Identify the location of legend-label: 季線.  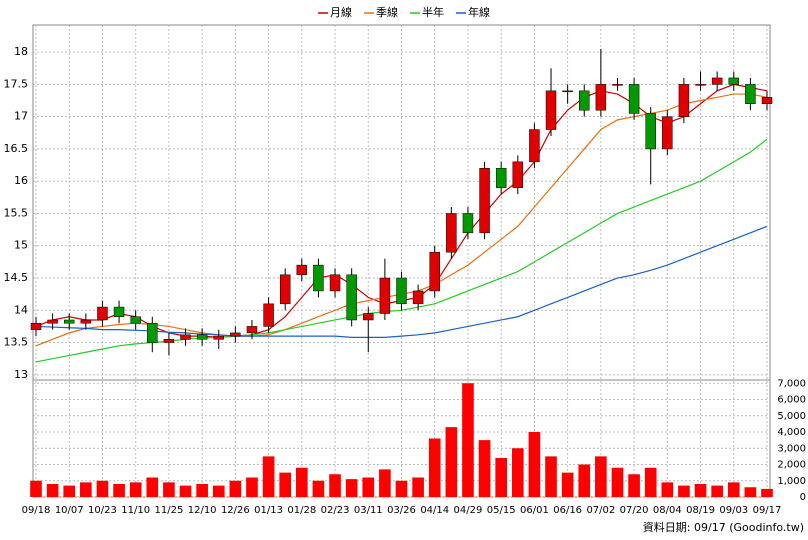
(387, 12).